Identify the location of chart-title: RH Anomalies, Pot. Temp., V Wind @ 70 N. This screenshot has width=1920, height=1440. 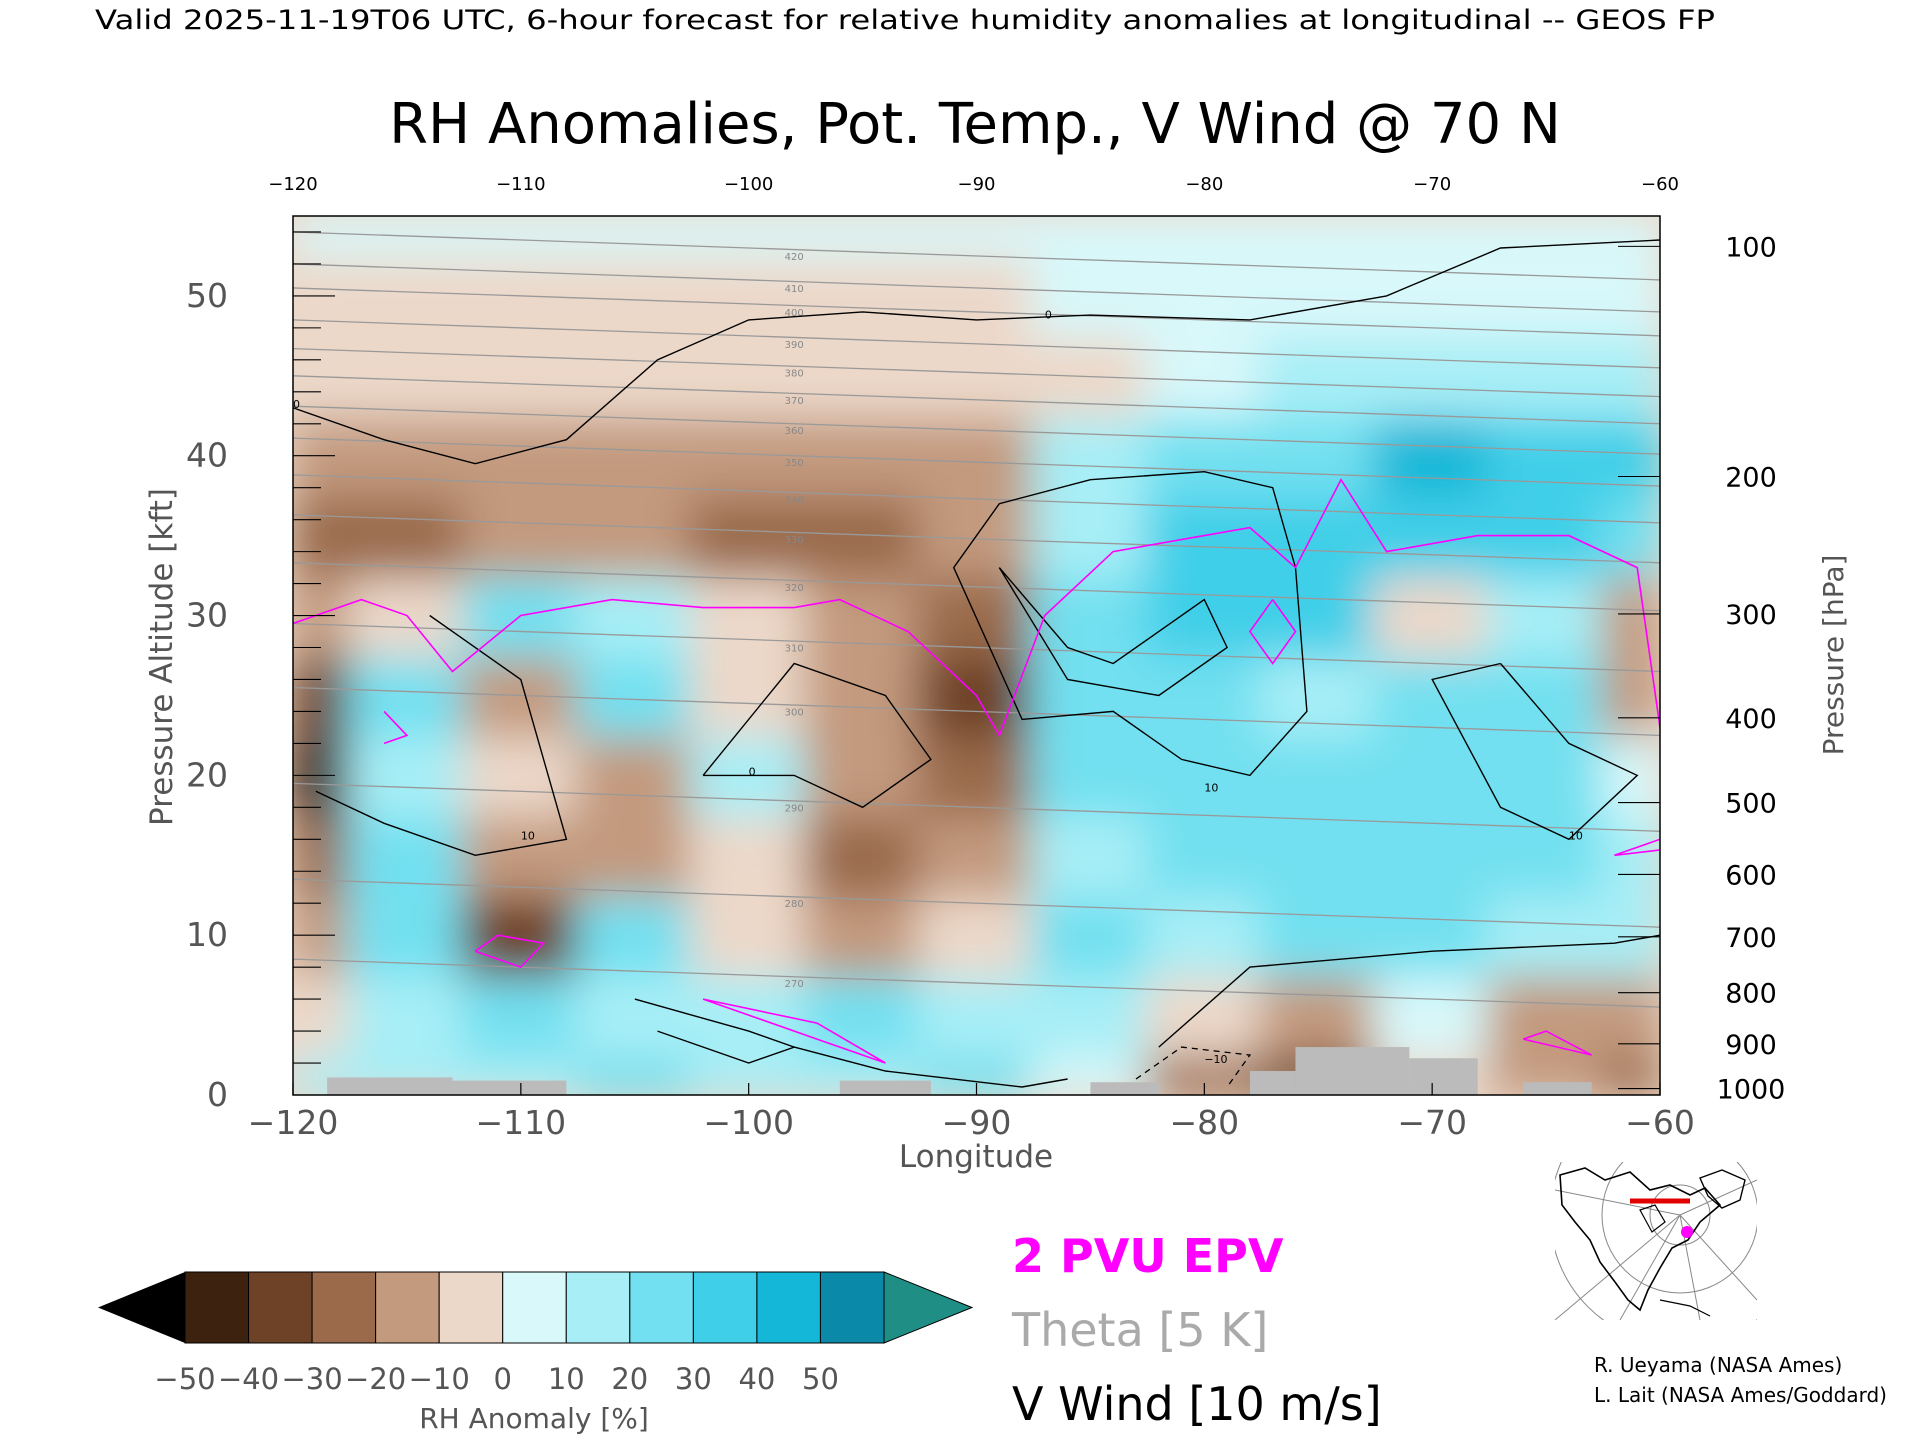
(975, 124).